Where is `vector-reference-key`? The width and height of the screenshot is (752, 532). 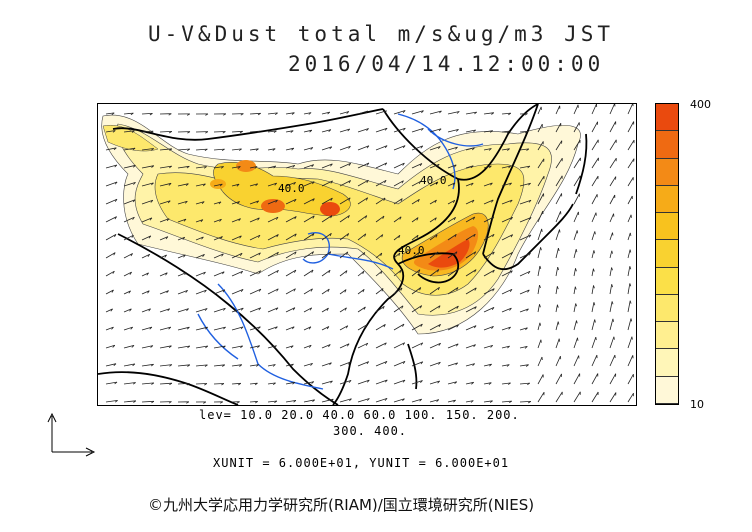
vector-reference-key is located at coordinates (72, 437).